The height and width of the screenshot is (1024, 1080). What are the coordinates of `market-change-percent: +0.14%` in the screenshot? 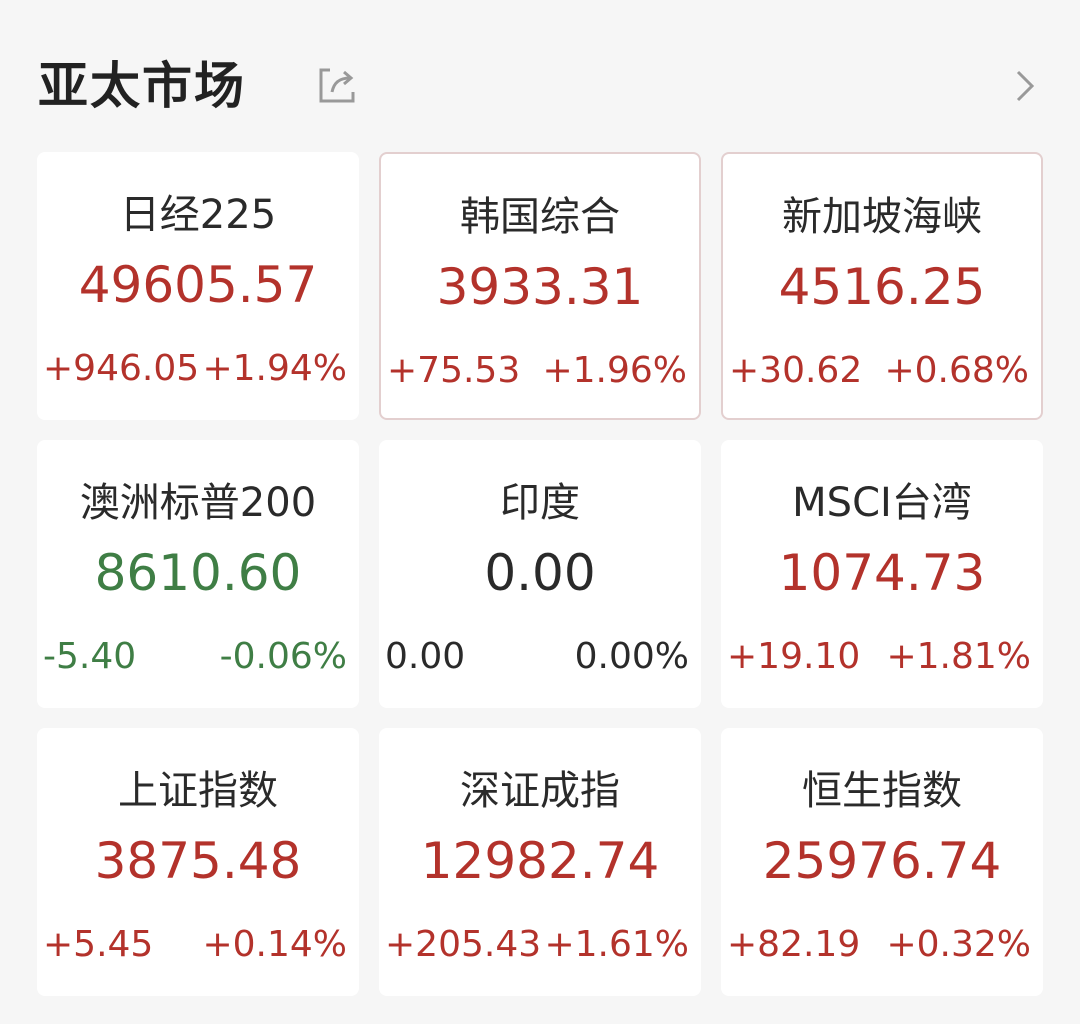 It's located at (274, 944).